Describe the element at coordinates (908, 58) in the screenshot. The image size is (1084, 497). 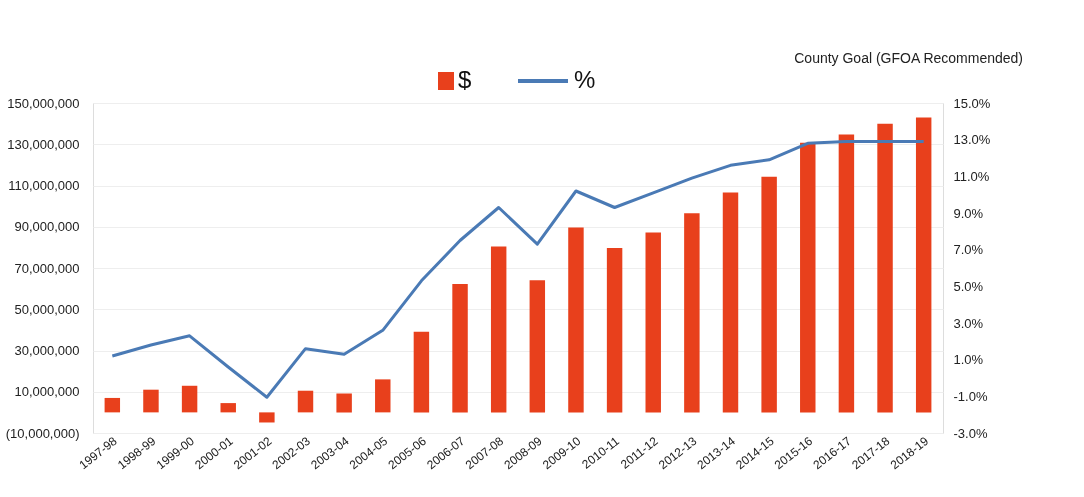
I see `text: County Goal (GFOA Recommended)` at that location.